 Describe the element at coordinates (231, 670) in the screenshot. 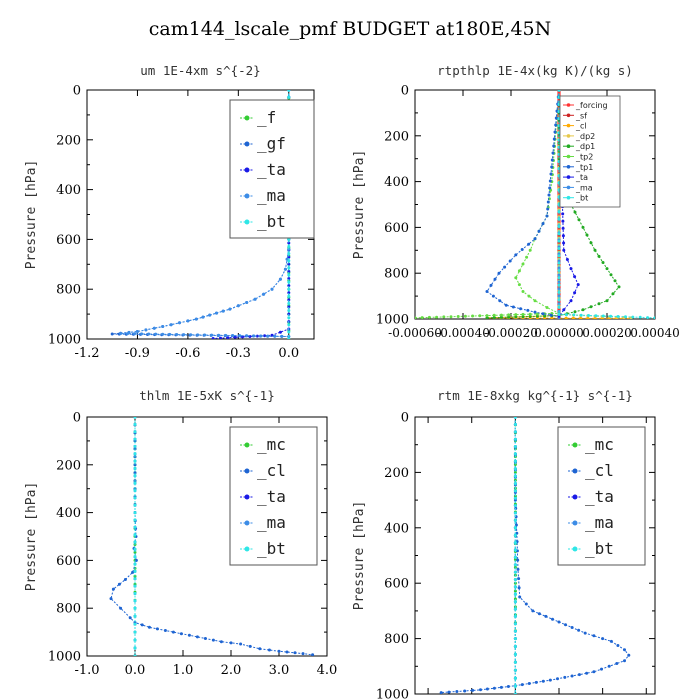

I see `x-tick-label: 2.0` at that location.